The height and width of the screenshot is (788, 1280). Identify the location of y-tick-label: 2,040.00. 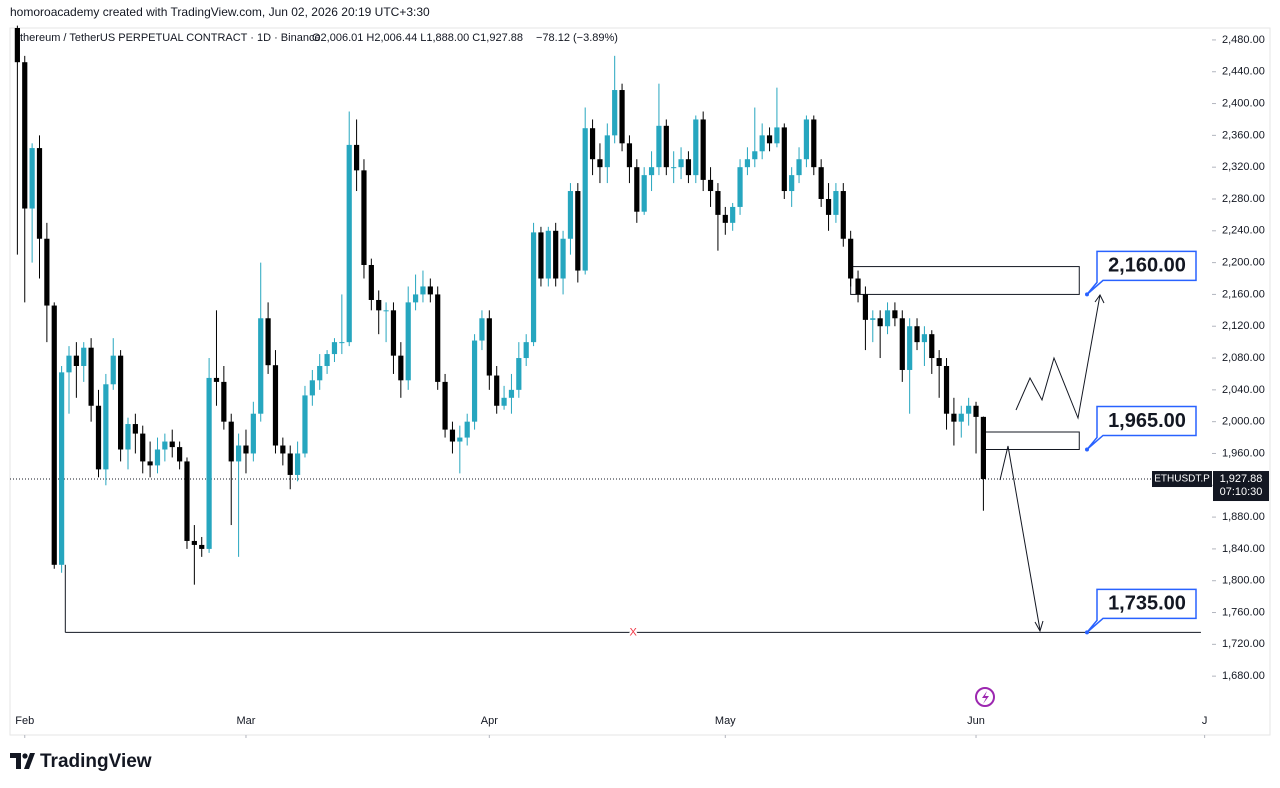
(1243, 390).